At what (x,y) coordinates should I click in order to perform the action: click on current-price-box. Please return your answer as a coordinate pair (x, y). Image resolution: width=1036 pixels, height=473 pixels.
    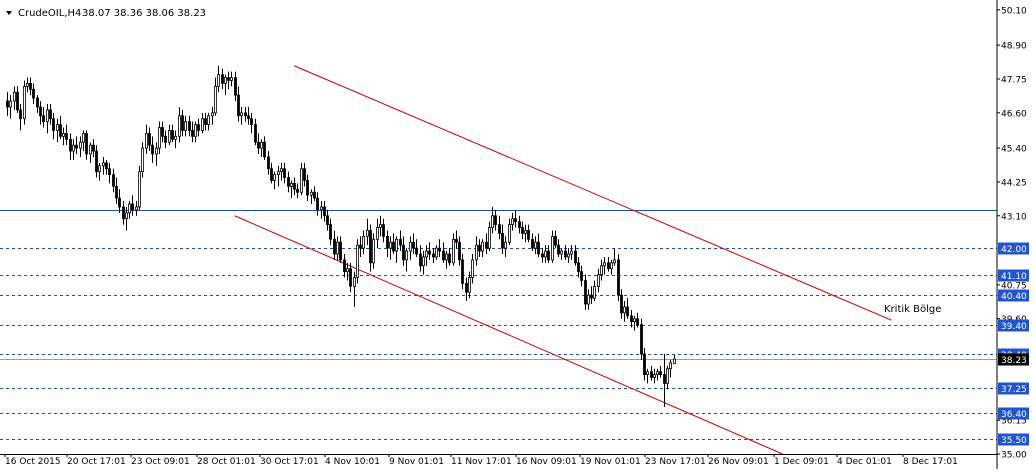
    Looking at the image, I should click on (1013, 359).